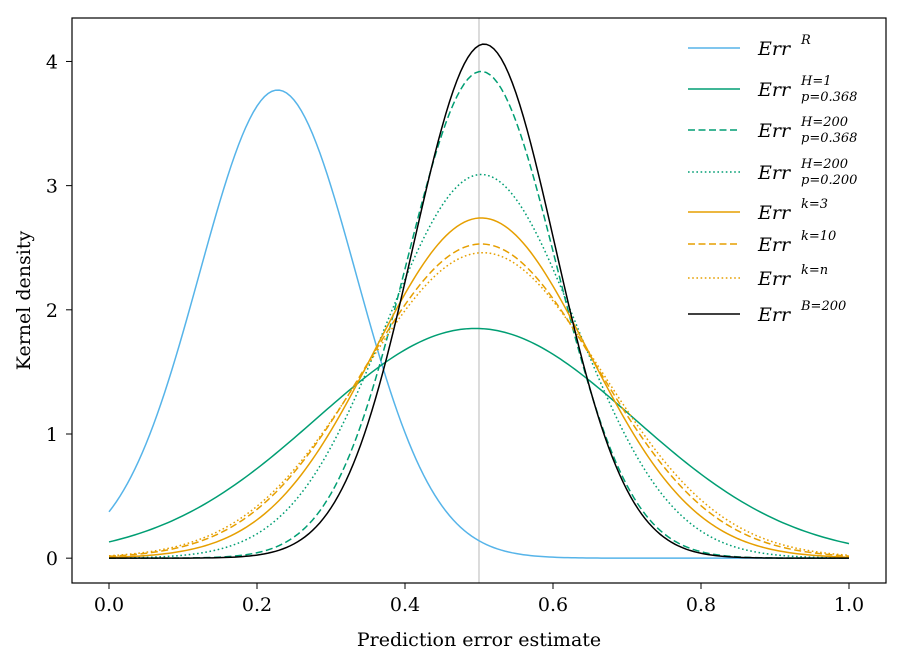 The height and width of the screenshot is (666, 904). I want to click on x-tick-label: 0.6, so click(553, 605).